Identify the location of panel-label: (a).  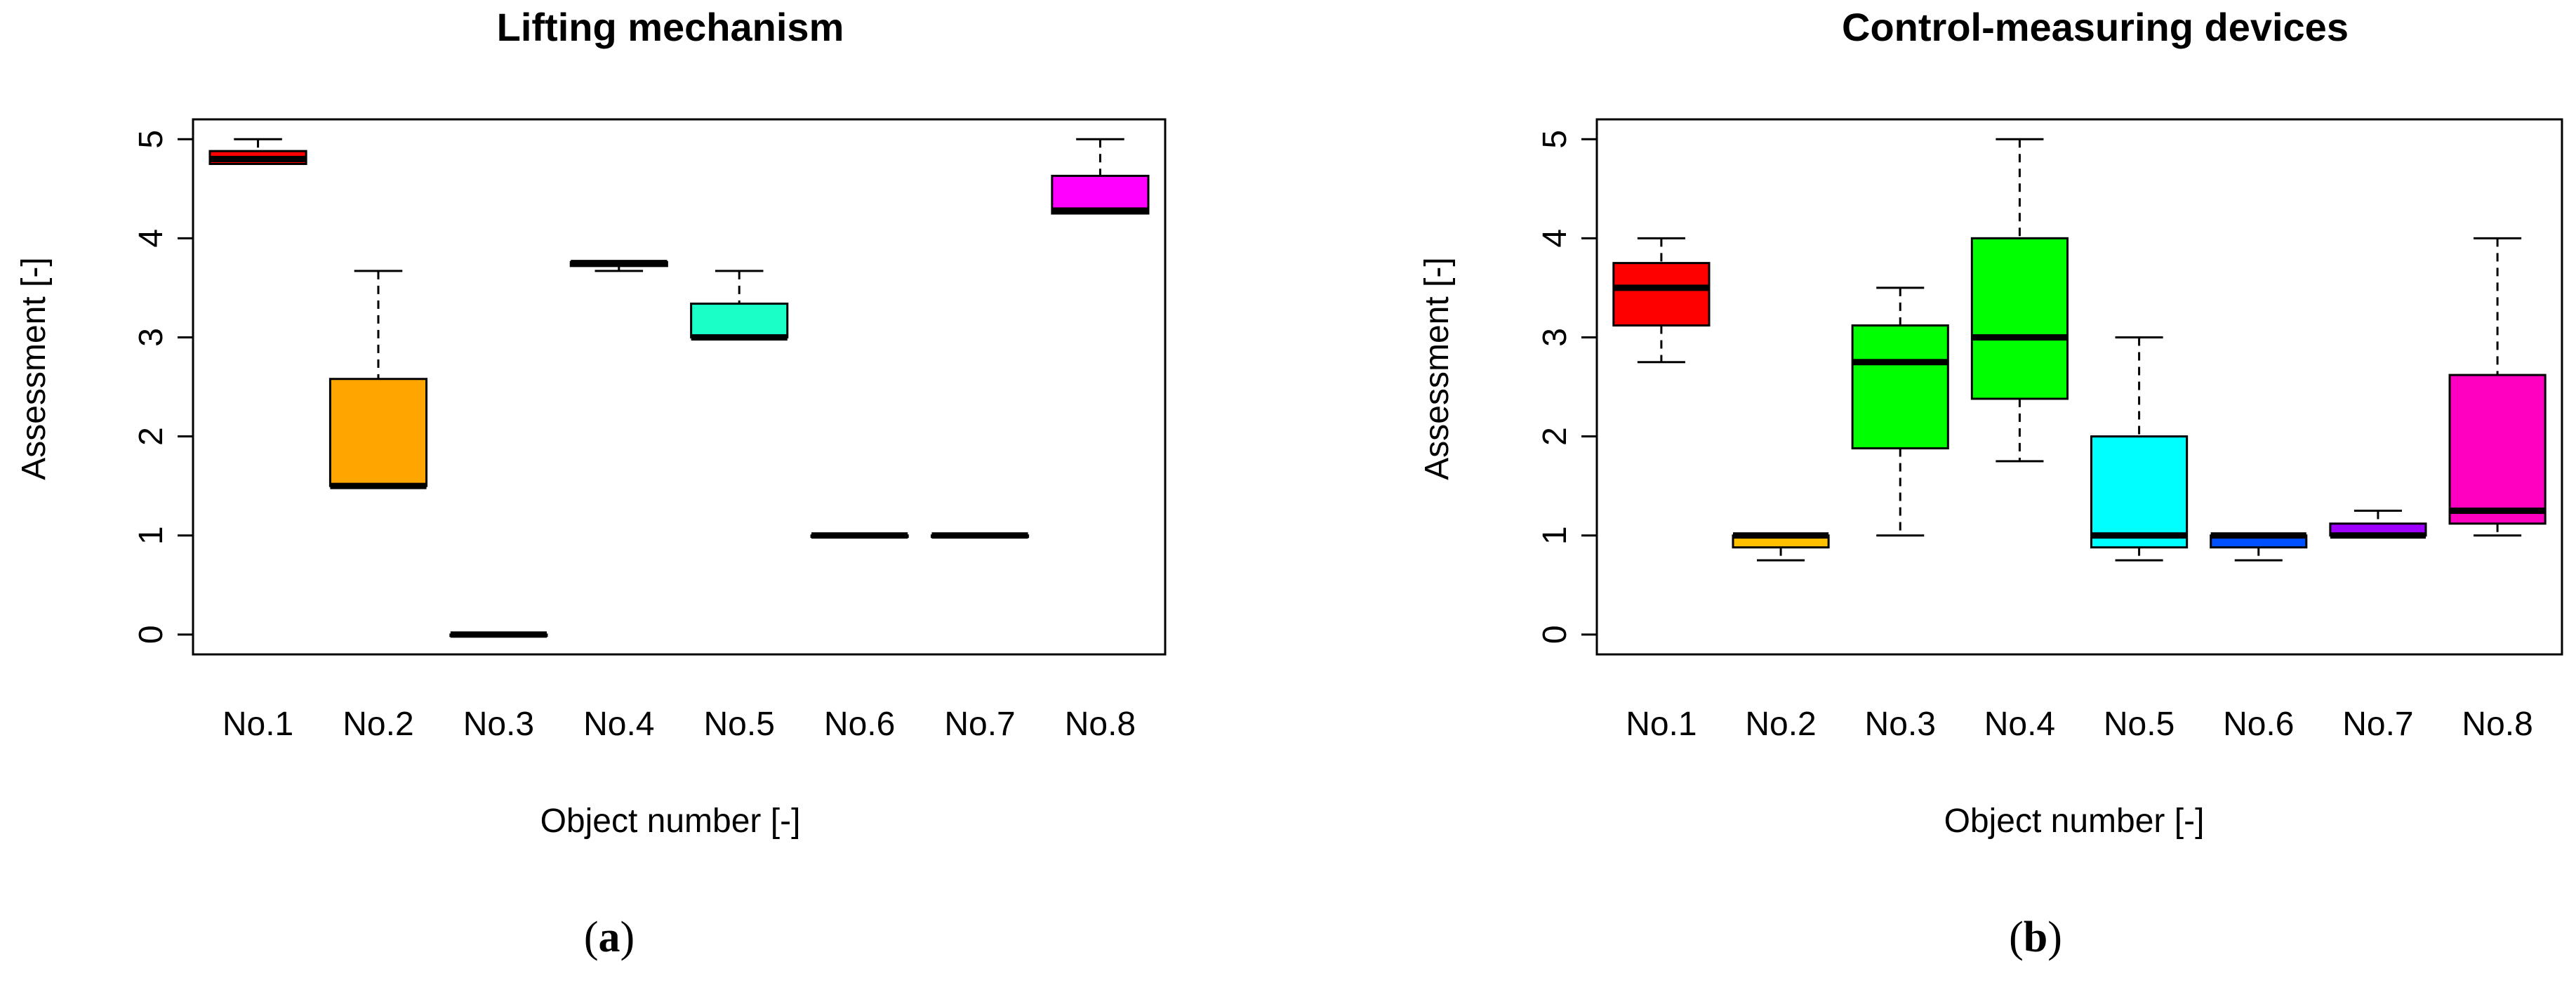
(610, 937).